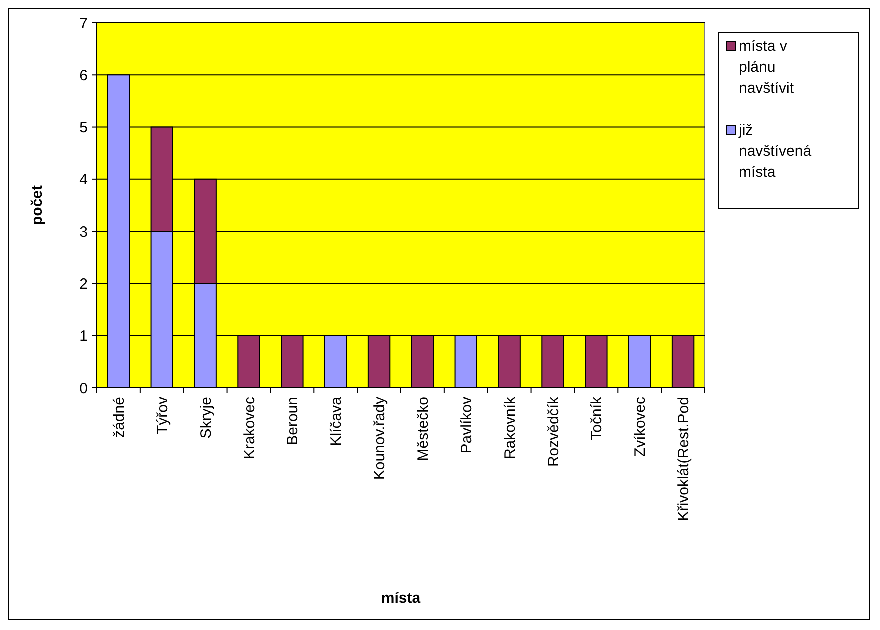  I want to click on x-tick-label: žádné, so click(119, 417).